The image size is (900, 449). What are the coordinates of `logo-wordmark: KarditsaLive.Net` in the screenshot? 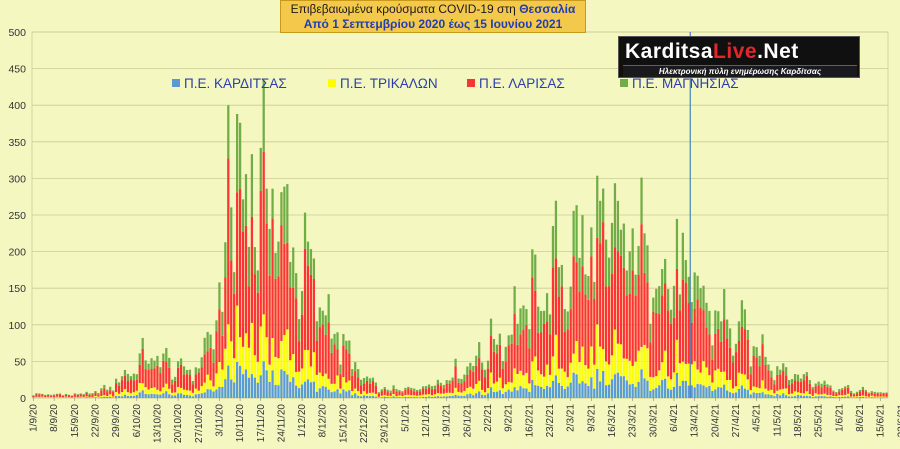 It's located at (712, 51).